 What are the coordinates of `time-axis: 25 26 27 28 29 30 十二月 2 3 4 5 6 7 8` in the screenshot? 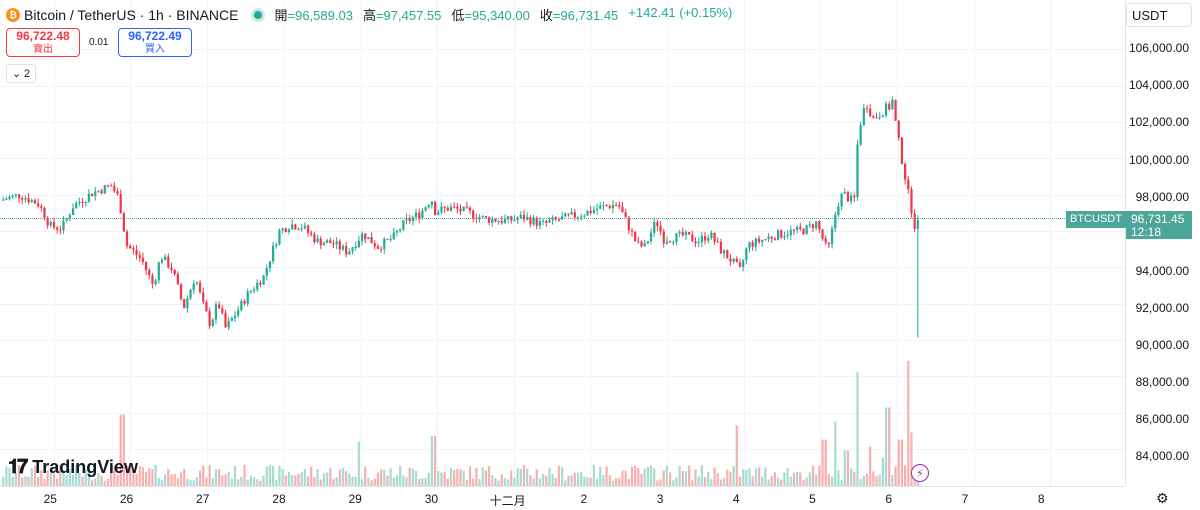 It's located at (562, 498).